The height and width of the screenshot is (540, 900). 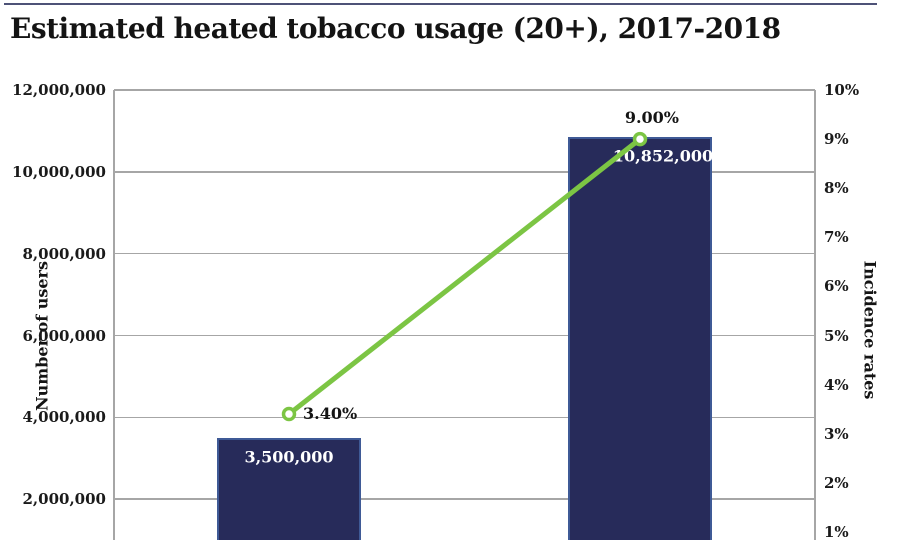 What do you see at coordinates (836, 482) in the screenshot?
I see `right-axis-tick-label: 2%` at bounding box center [836, 482].